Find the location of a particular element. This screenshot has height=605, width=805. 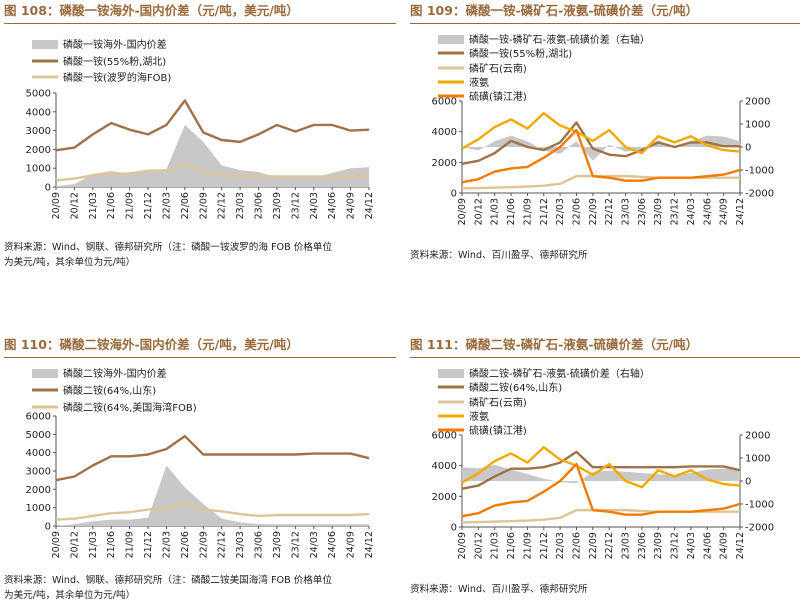

legend-label: 磷酸一铵-磷矿石-液氨-硫磺价差（右轴） is located at coordinates (559, 39).